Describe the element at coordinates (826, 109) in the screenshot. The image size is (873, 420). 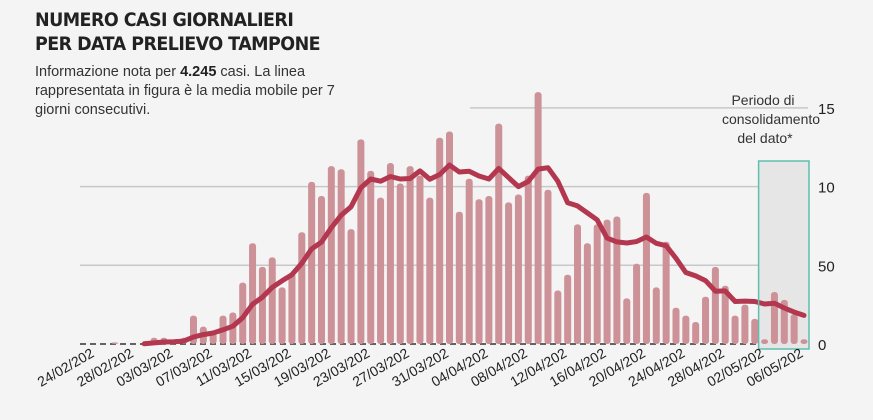
I see `y-tick-label: 15` at that location.